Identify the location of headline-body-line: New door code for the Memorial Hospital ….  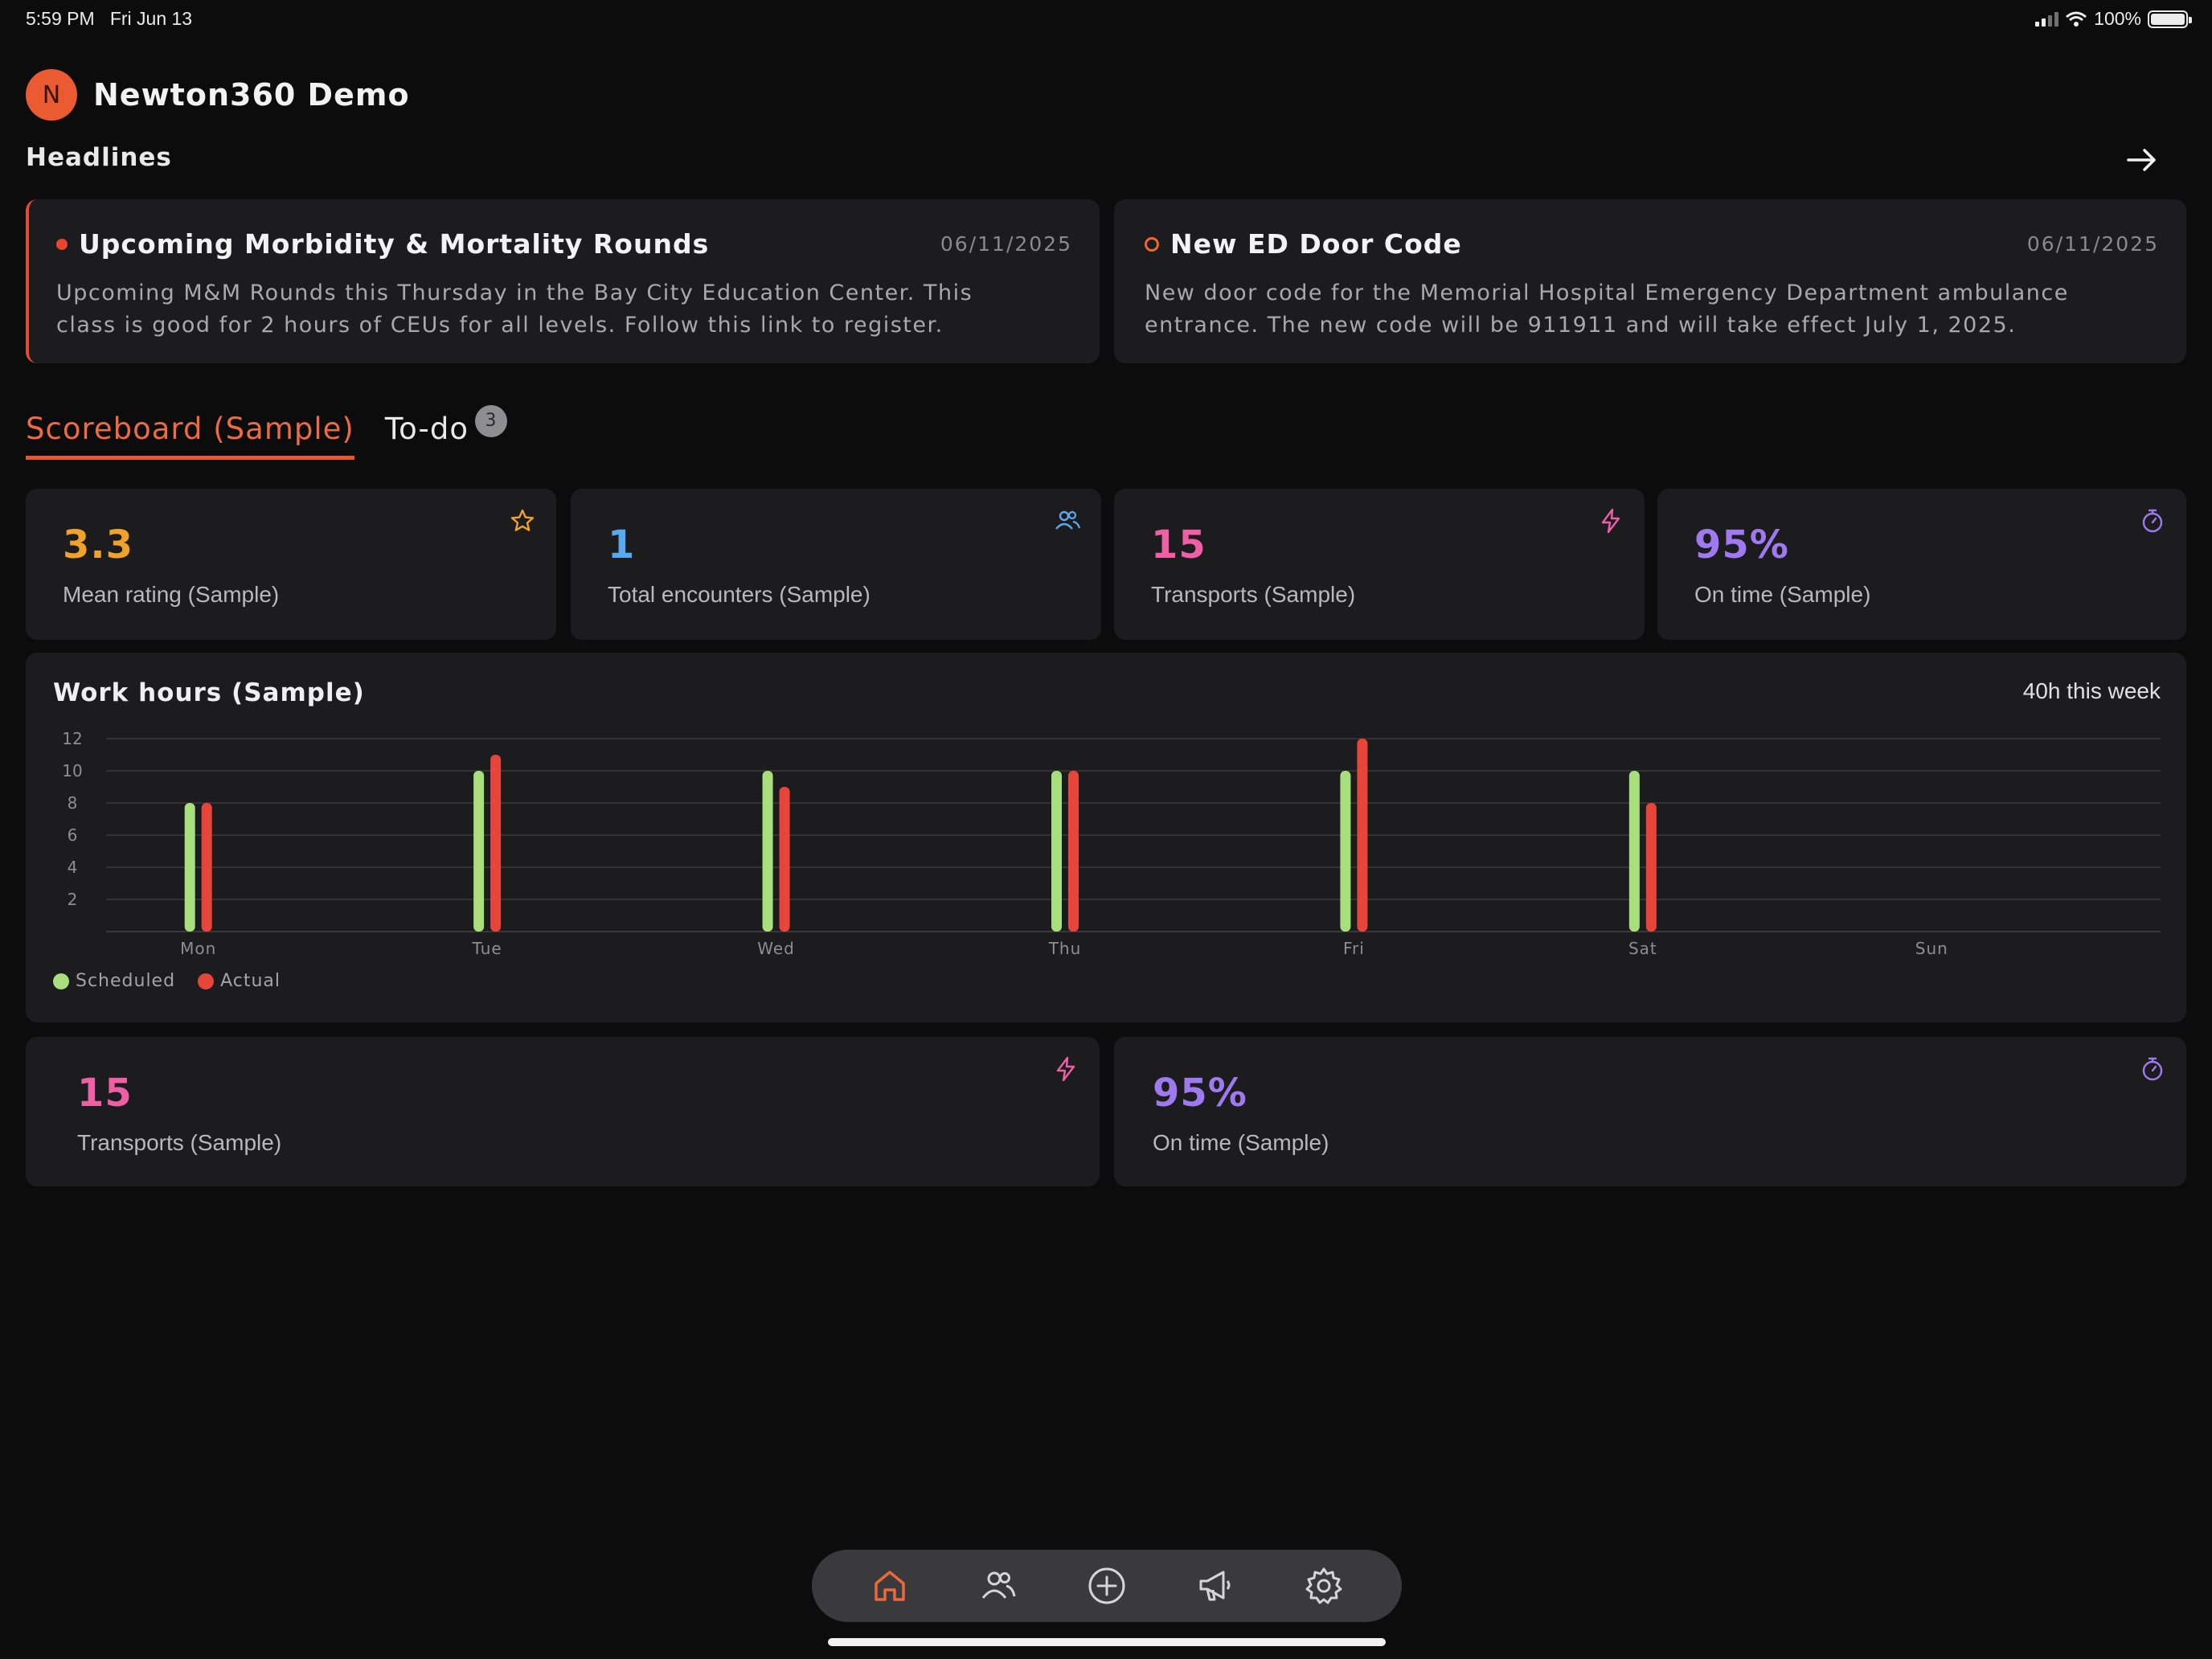
(1607, 293).